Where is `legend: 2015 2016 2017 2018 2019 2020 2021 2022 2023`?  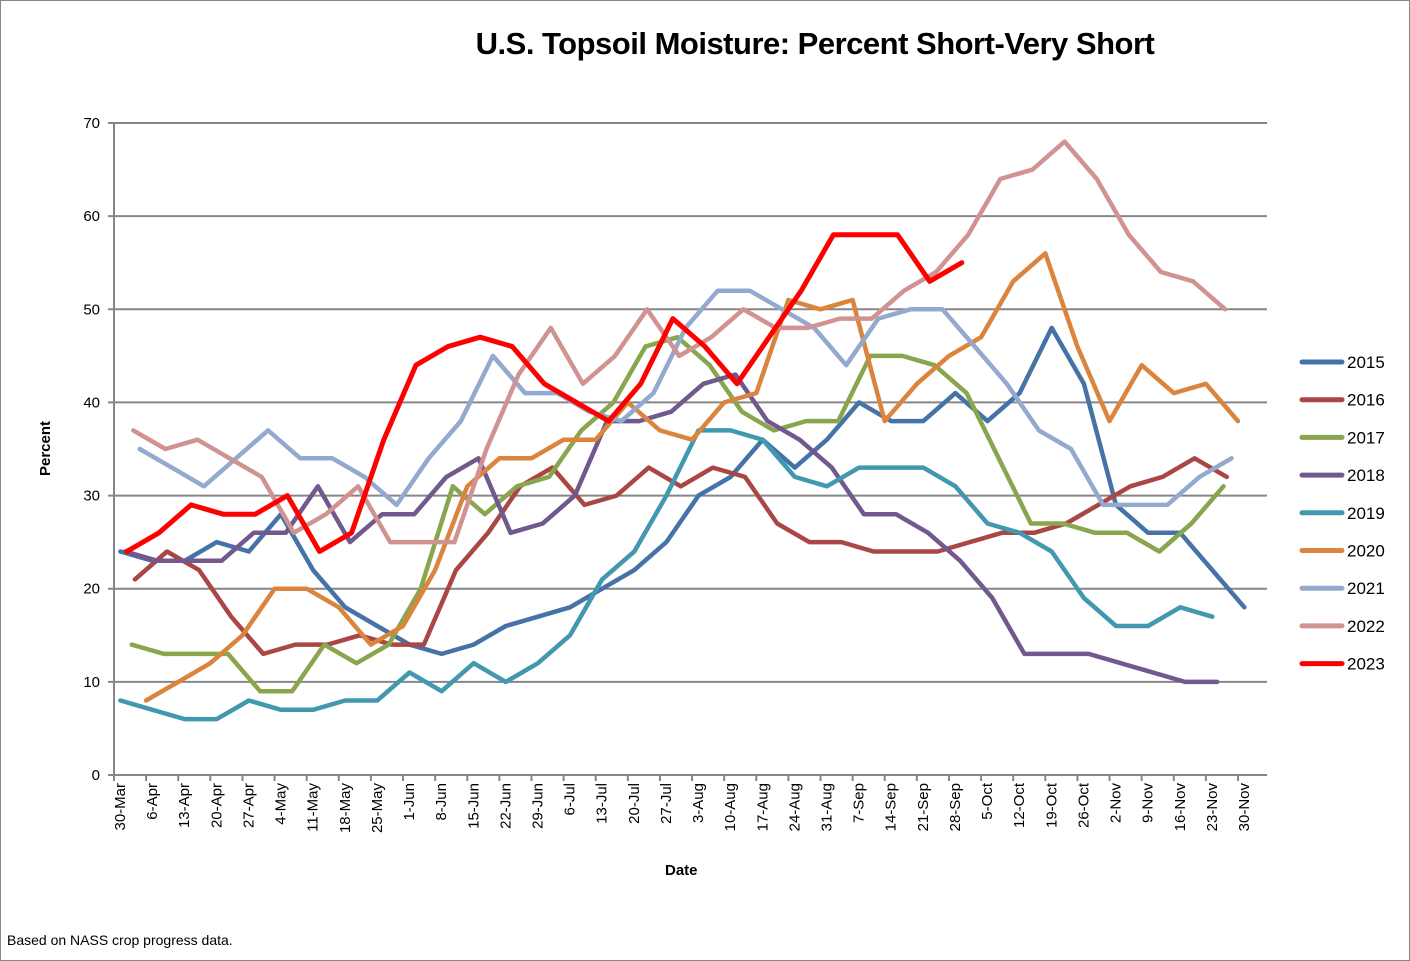
legend: 2015 2016 2017 2018 2019 2020 2021 2022 2023 is located at coordinates (1342, 513).